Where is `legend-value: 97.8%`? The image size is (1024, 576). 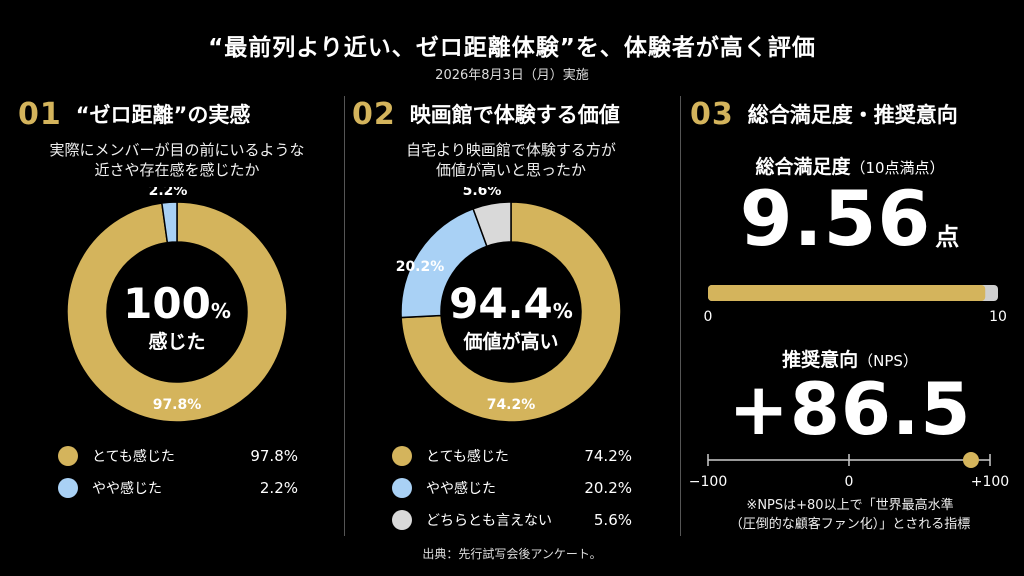 legend-value: 97.8% is located at coordinates (274, 456).